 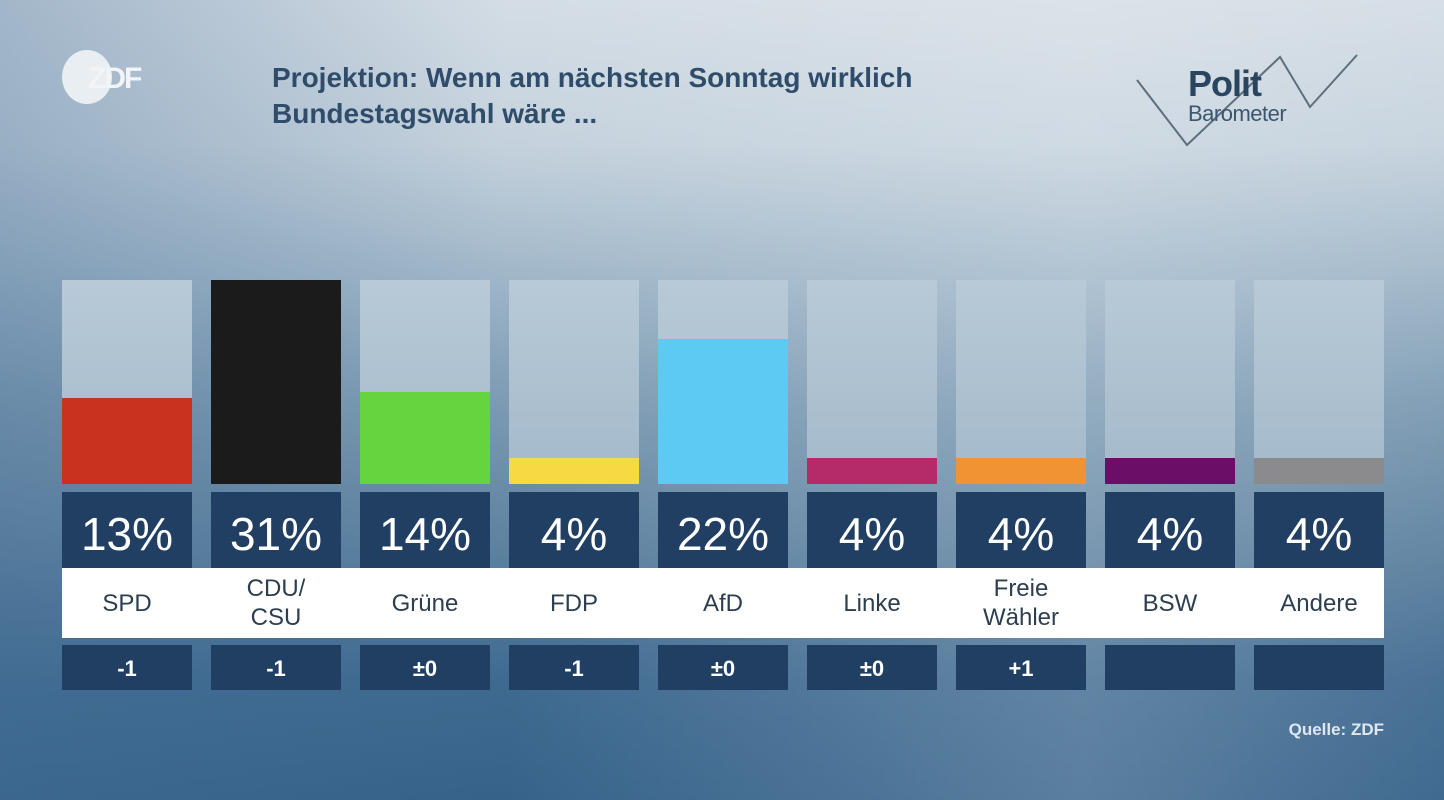 What do you see at coordinates (574, 603) in the screenshot?
I see `category-label: FDP` at bounding box center [574, 603].